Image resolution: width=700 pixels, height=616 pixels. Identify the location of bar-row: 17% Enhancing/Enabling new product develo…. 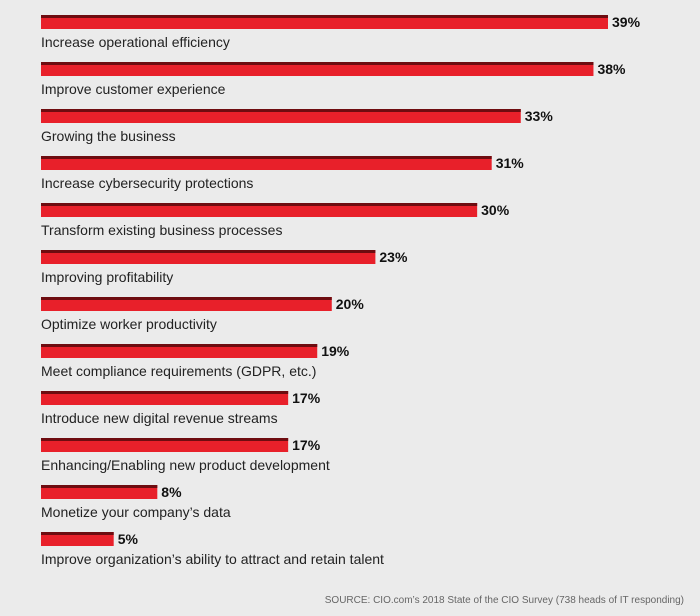
(185, 455).